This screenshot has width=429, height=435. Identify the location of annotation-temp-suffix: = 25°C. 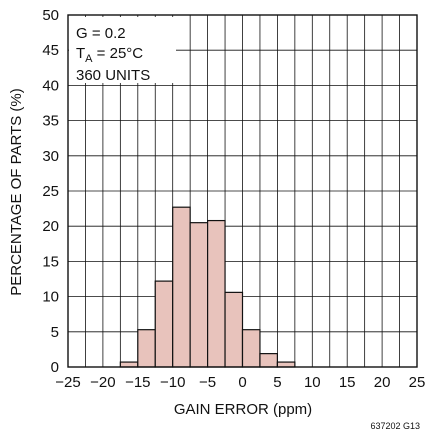
(118, 53).